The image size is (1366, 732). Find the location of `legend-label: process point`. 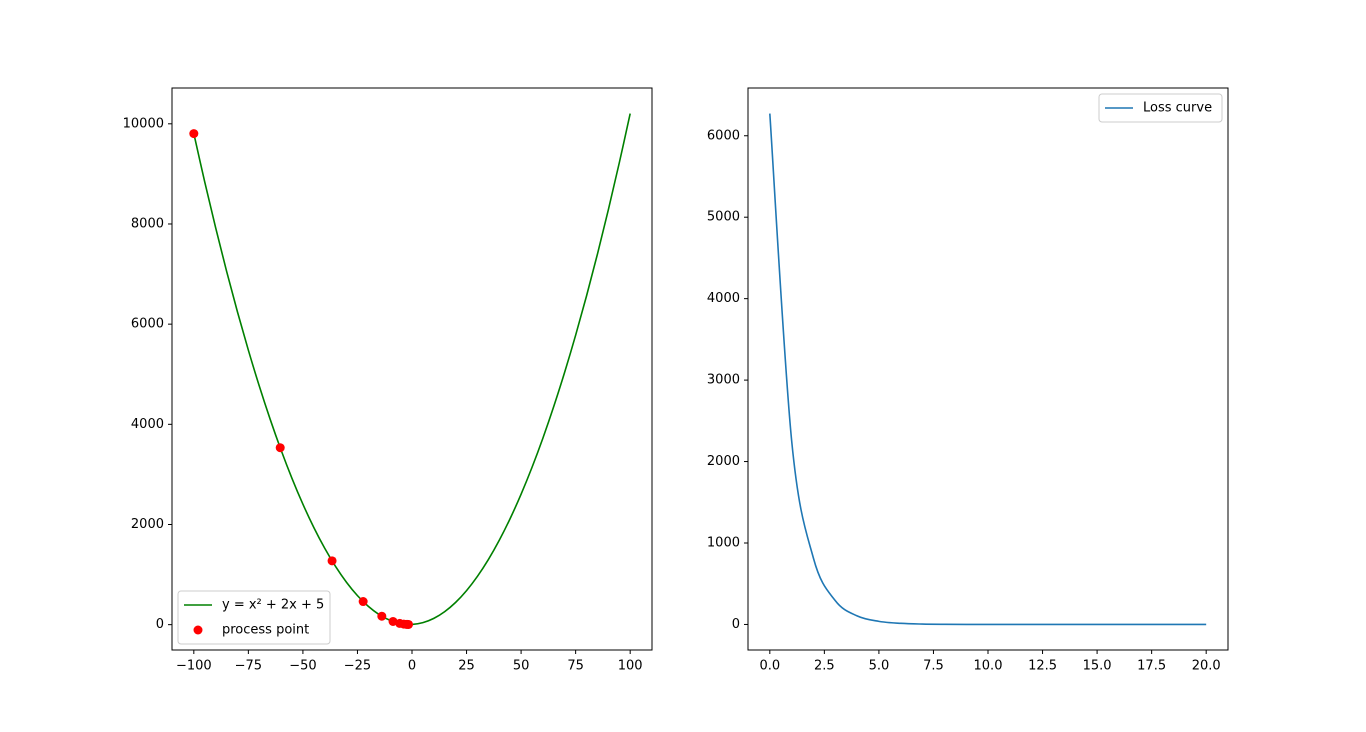

legend-label: process point is located at coordinates (265, 630).